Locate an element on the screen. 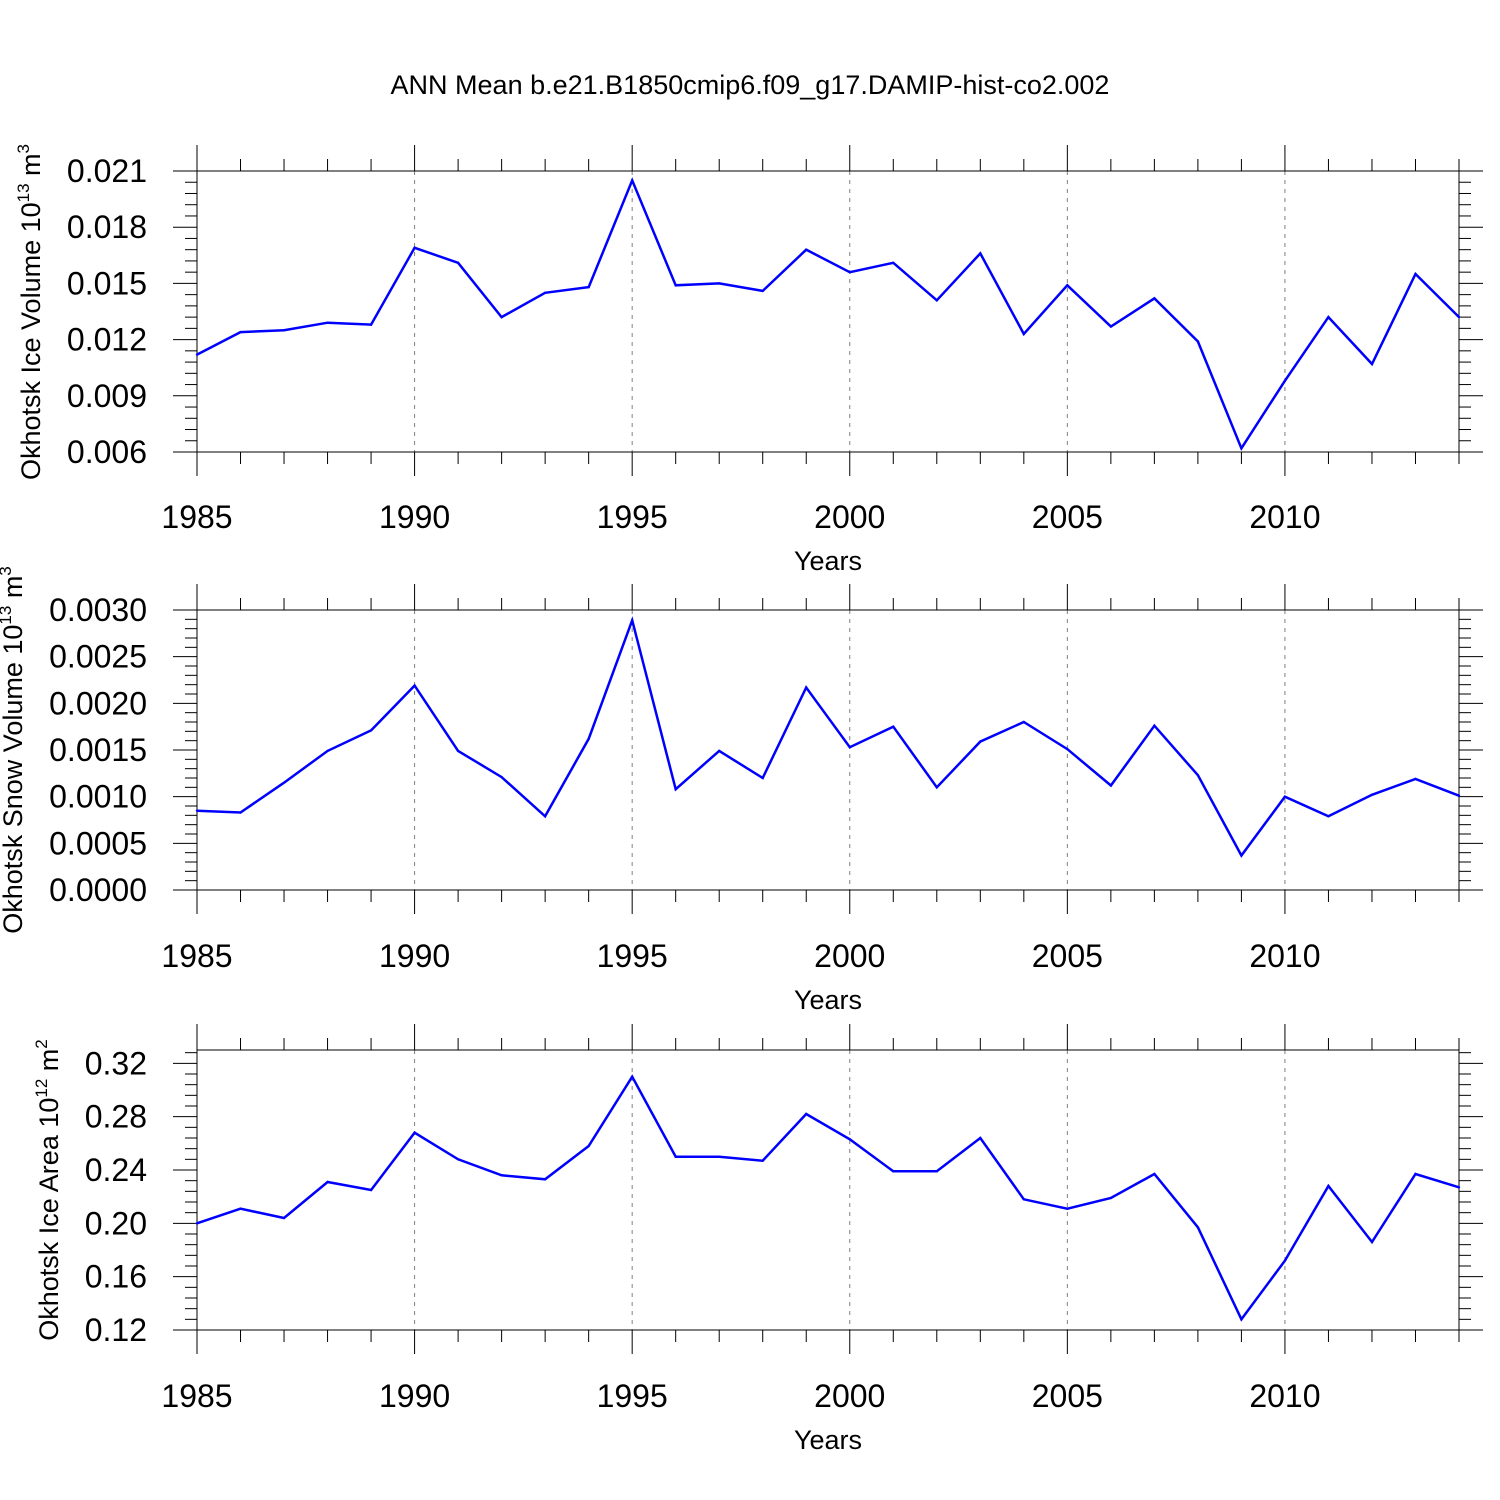 This screenshot has height=1500, width=1500. y-axis-title-exponent: 12 is located at coordinates (41, 1088).